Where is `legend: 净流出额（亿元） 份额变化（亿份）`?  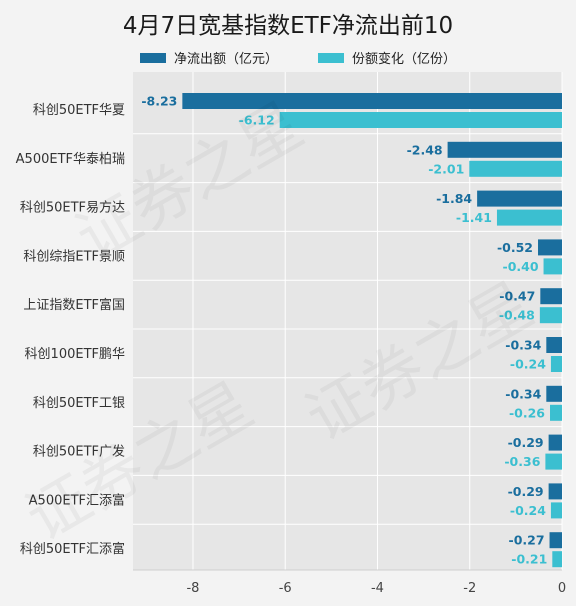 legend: 净流出额（亿元） 份额变化（亿份） is located at coordinates (298, 57).